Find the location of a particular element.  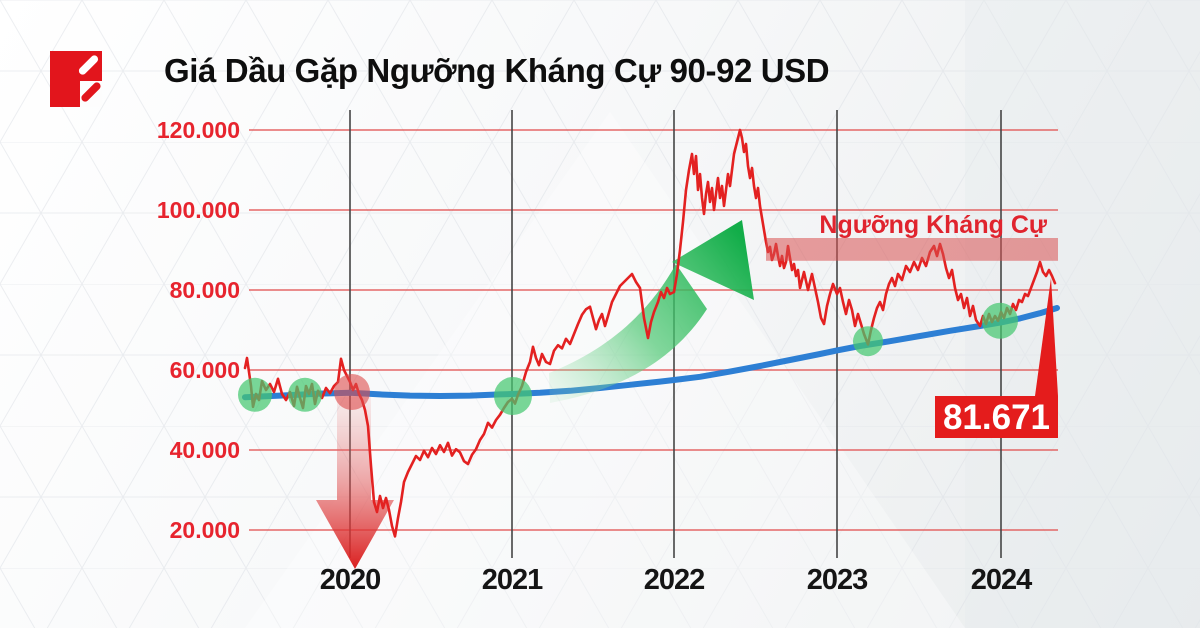

logo-slash-red is located at coordinates (91, 92).